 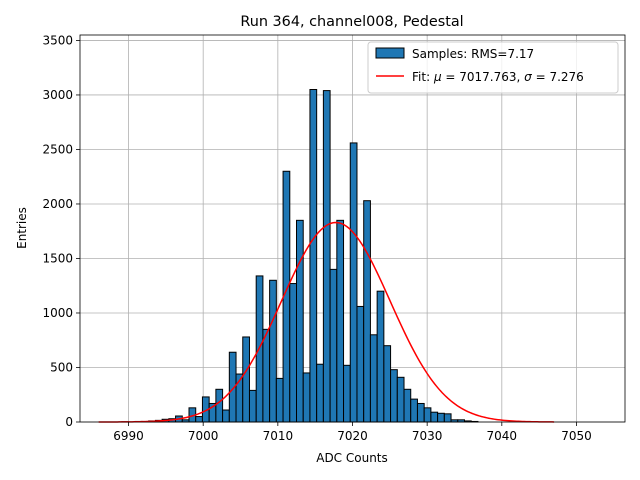 What do you see at coordinates (502, 436) in the screenshot?
I see `x-tick-label: 7040` at bounding box center [502, 436].